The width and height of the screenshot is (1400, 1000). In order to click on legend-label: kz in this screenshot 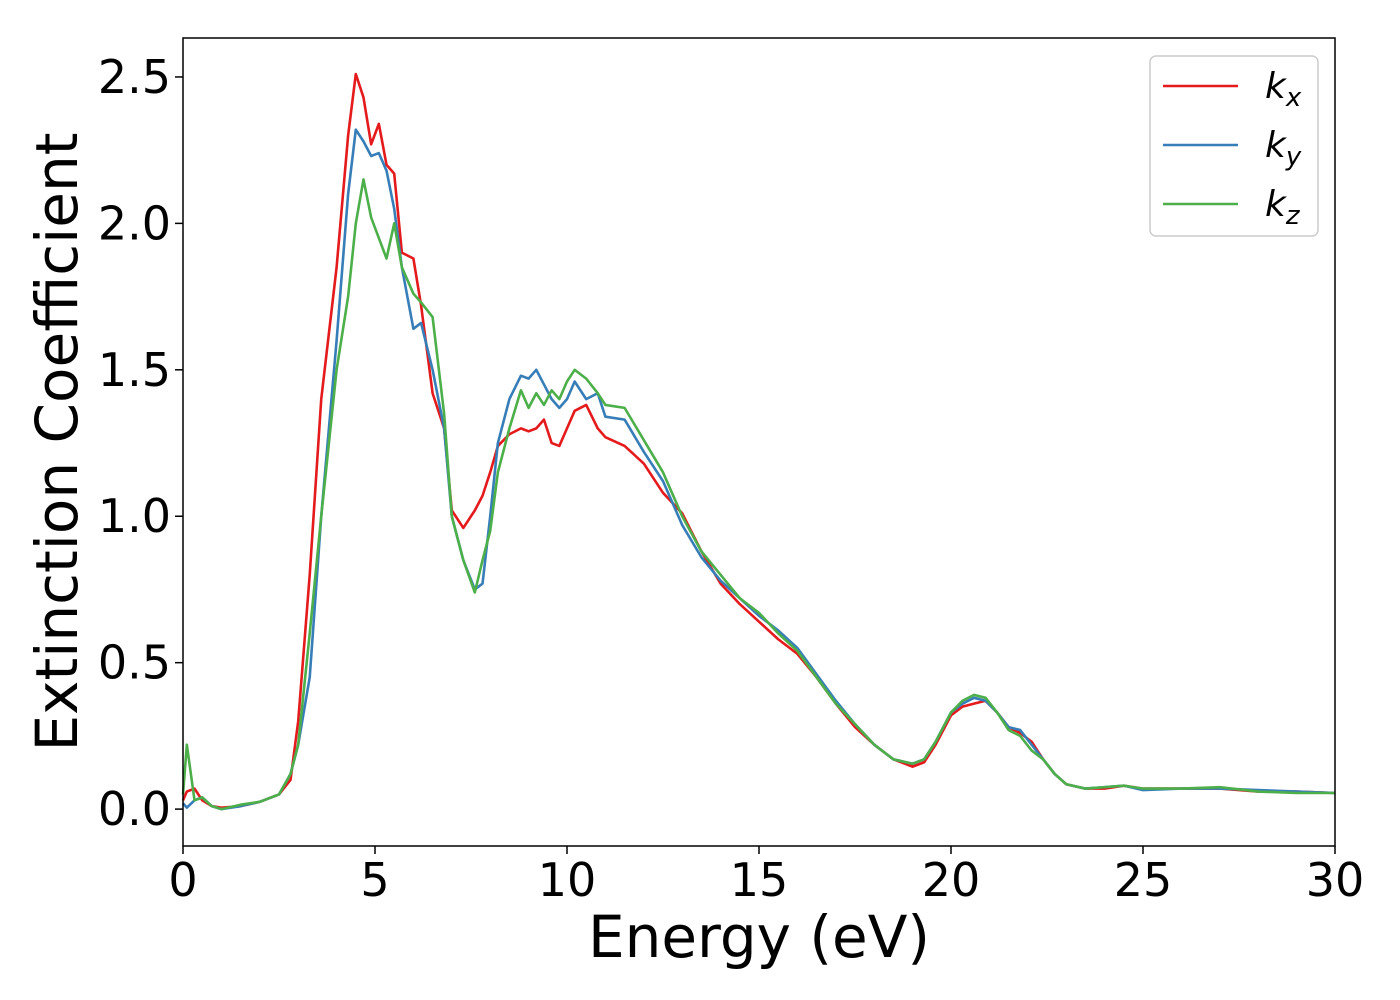, I will do `click(1283, 207)`.